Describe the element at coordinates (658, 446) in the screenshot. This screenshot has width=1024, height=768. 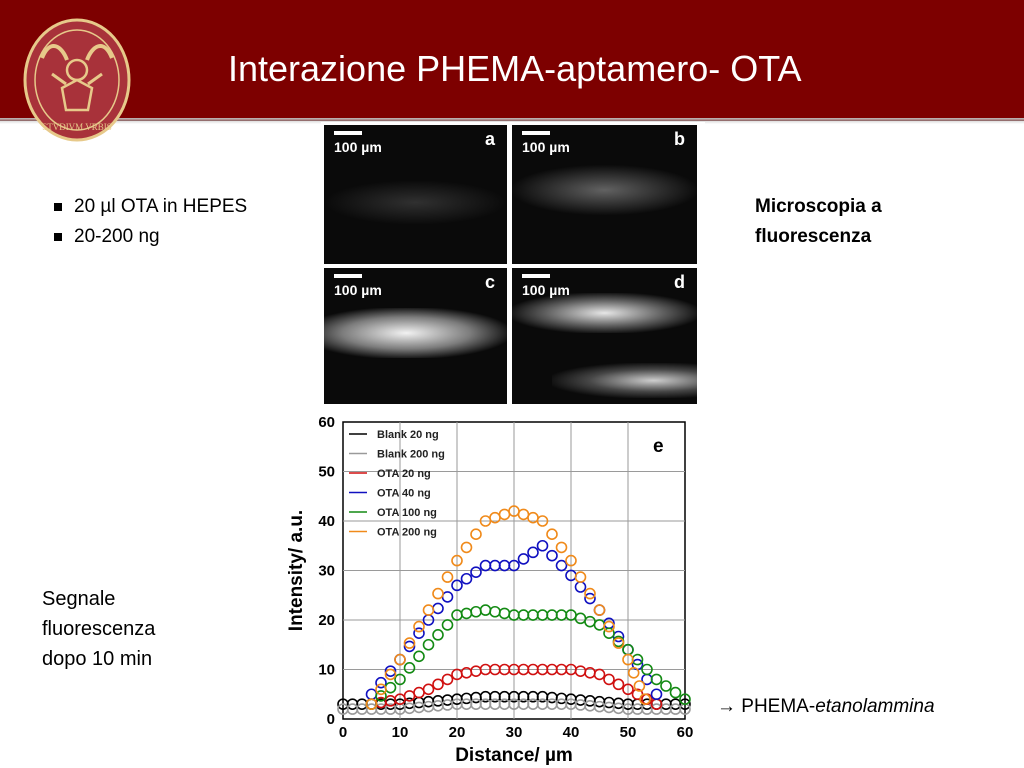
I see `chart-panel-letter: e` at that location.